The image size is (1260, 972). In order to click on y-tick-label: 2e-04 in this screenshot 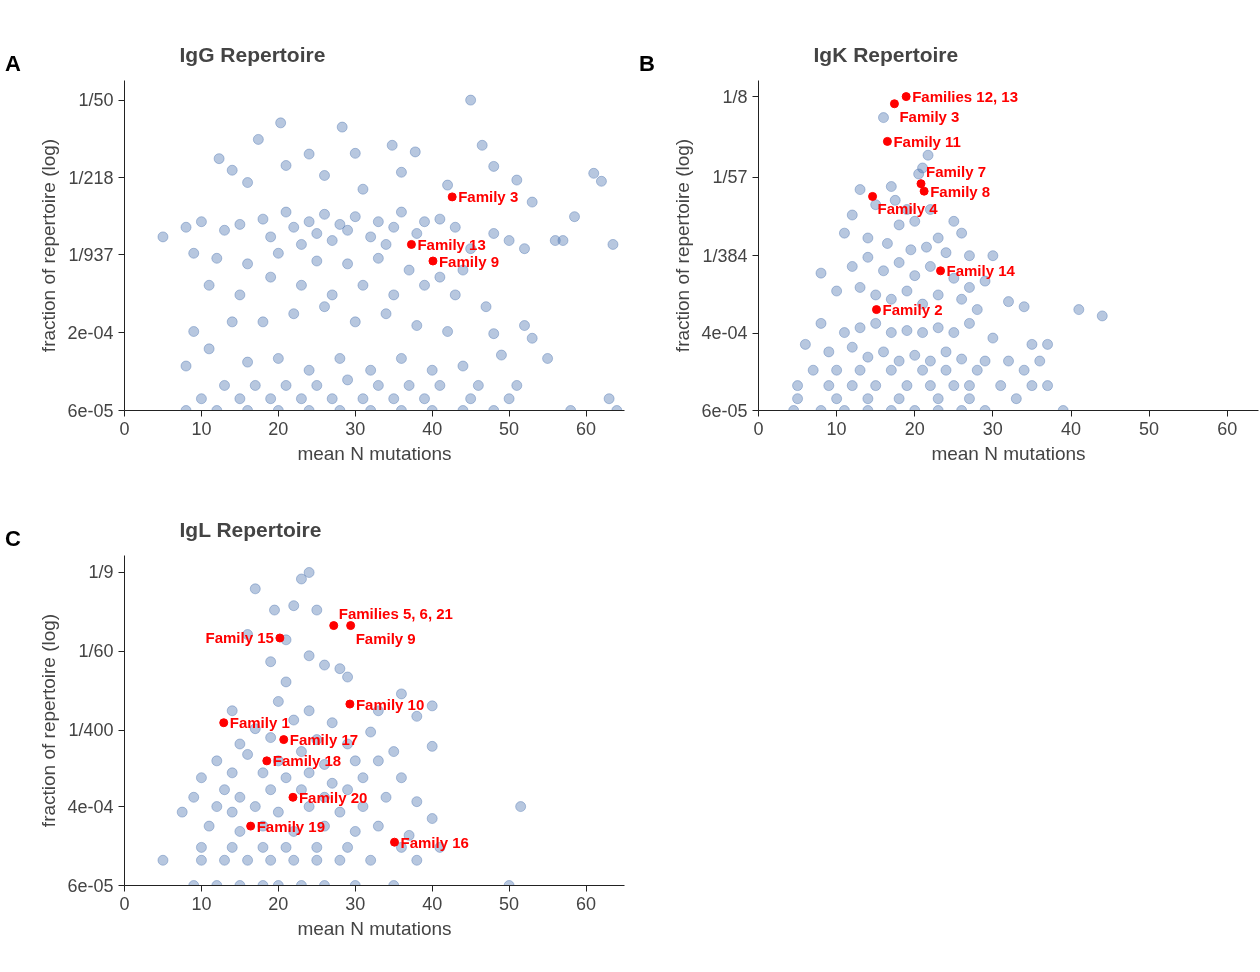, I will do `click(90, 332)`.